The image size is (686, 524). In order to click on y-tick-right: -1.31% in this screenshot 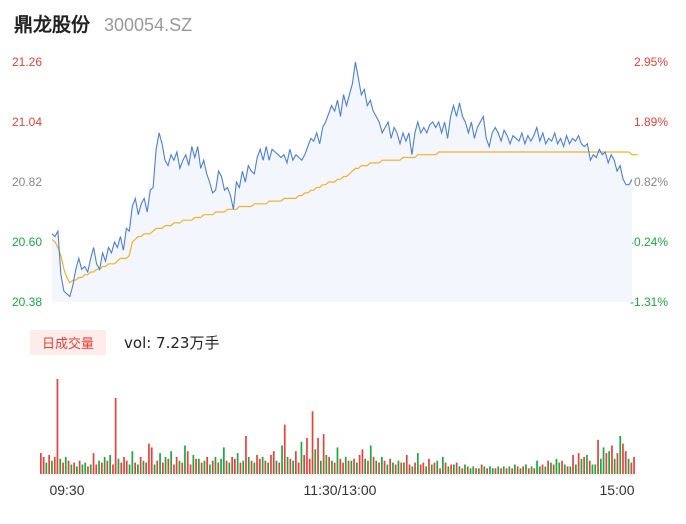, I will do `click(649, 302)`.